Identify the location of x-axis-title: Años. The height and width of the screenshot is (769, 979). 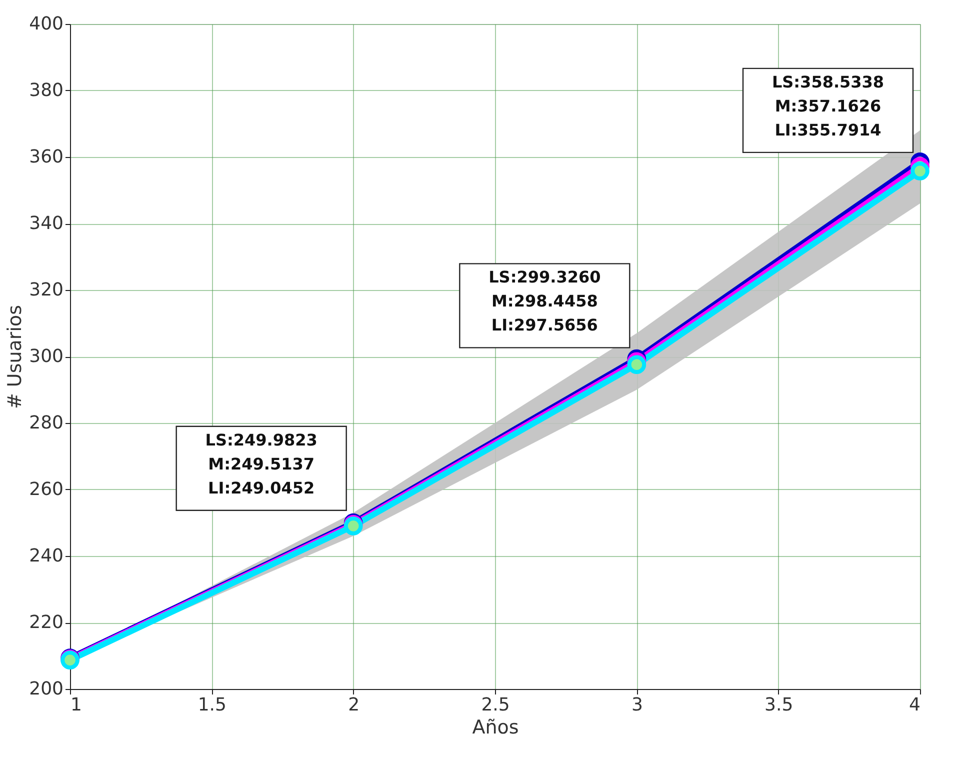
(495, 727).